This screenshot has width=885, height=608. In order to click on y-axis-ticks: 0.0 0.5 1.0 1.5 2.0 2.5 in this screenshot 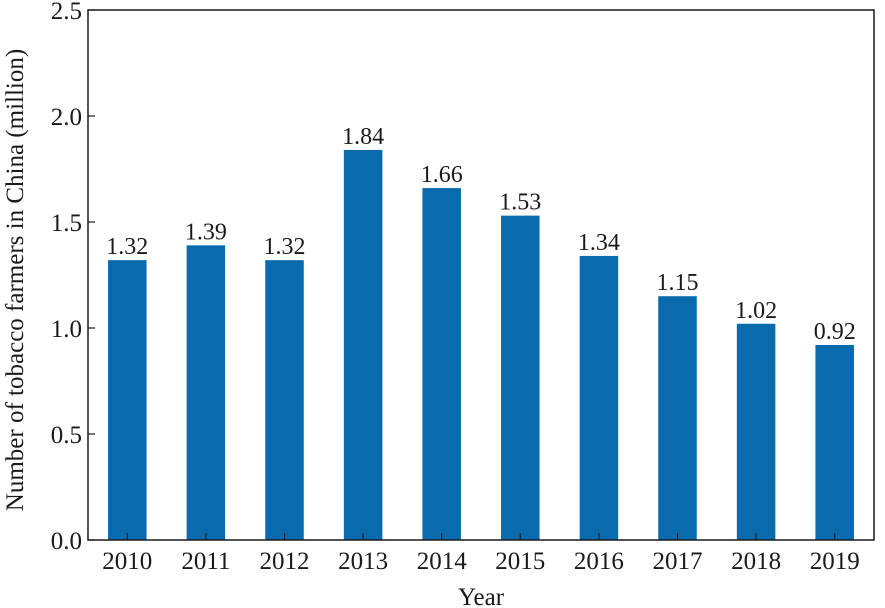, I will do `click(73, 277)`.